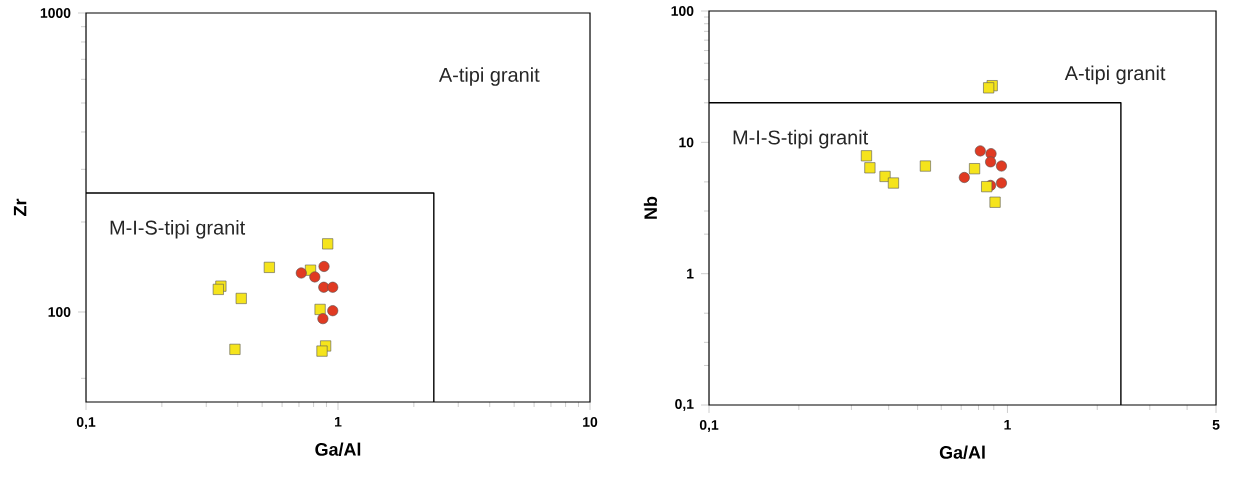  What do you see at coordinates (650, 207) in the screenshot?
I see `y-axis-title: Nb` at bounding box center [650, 207].